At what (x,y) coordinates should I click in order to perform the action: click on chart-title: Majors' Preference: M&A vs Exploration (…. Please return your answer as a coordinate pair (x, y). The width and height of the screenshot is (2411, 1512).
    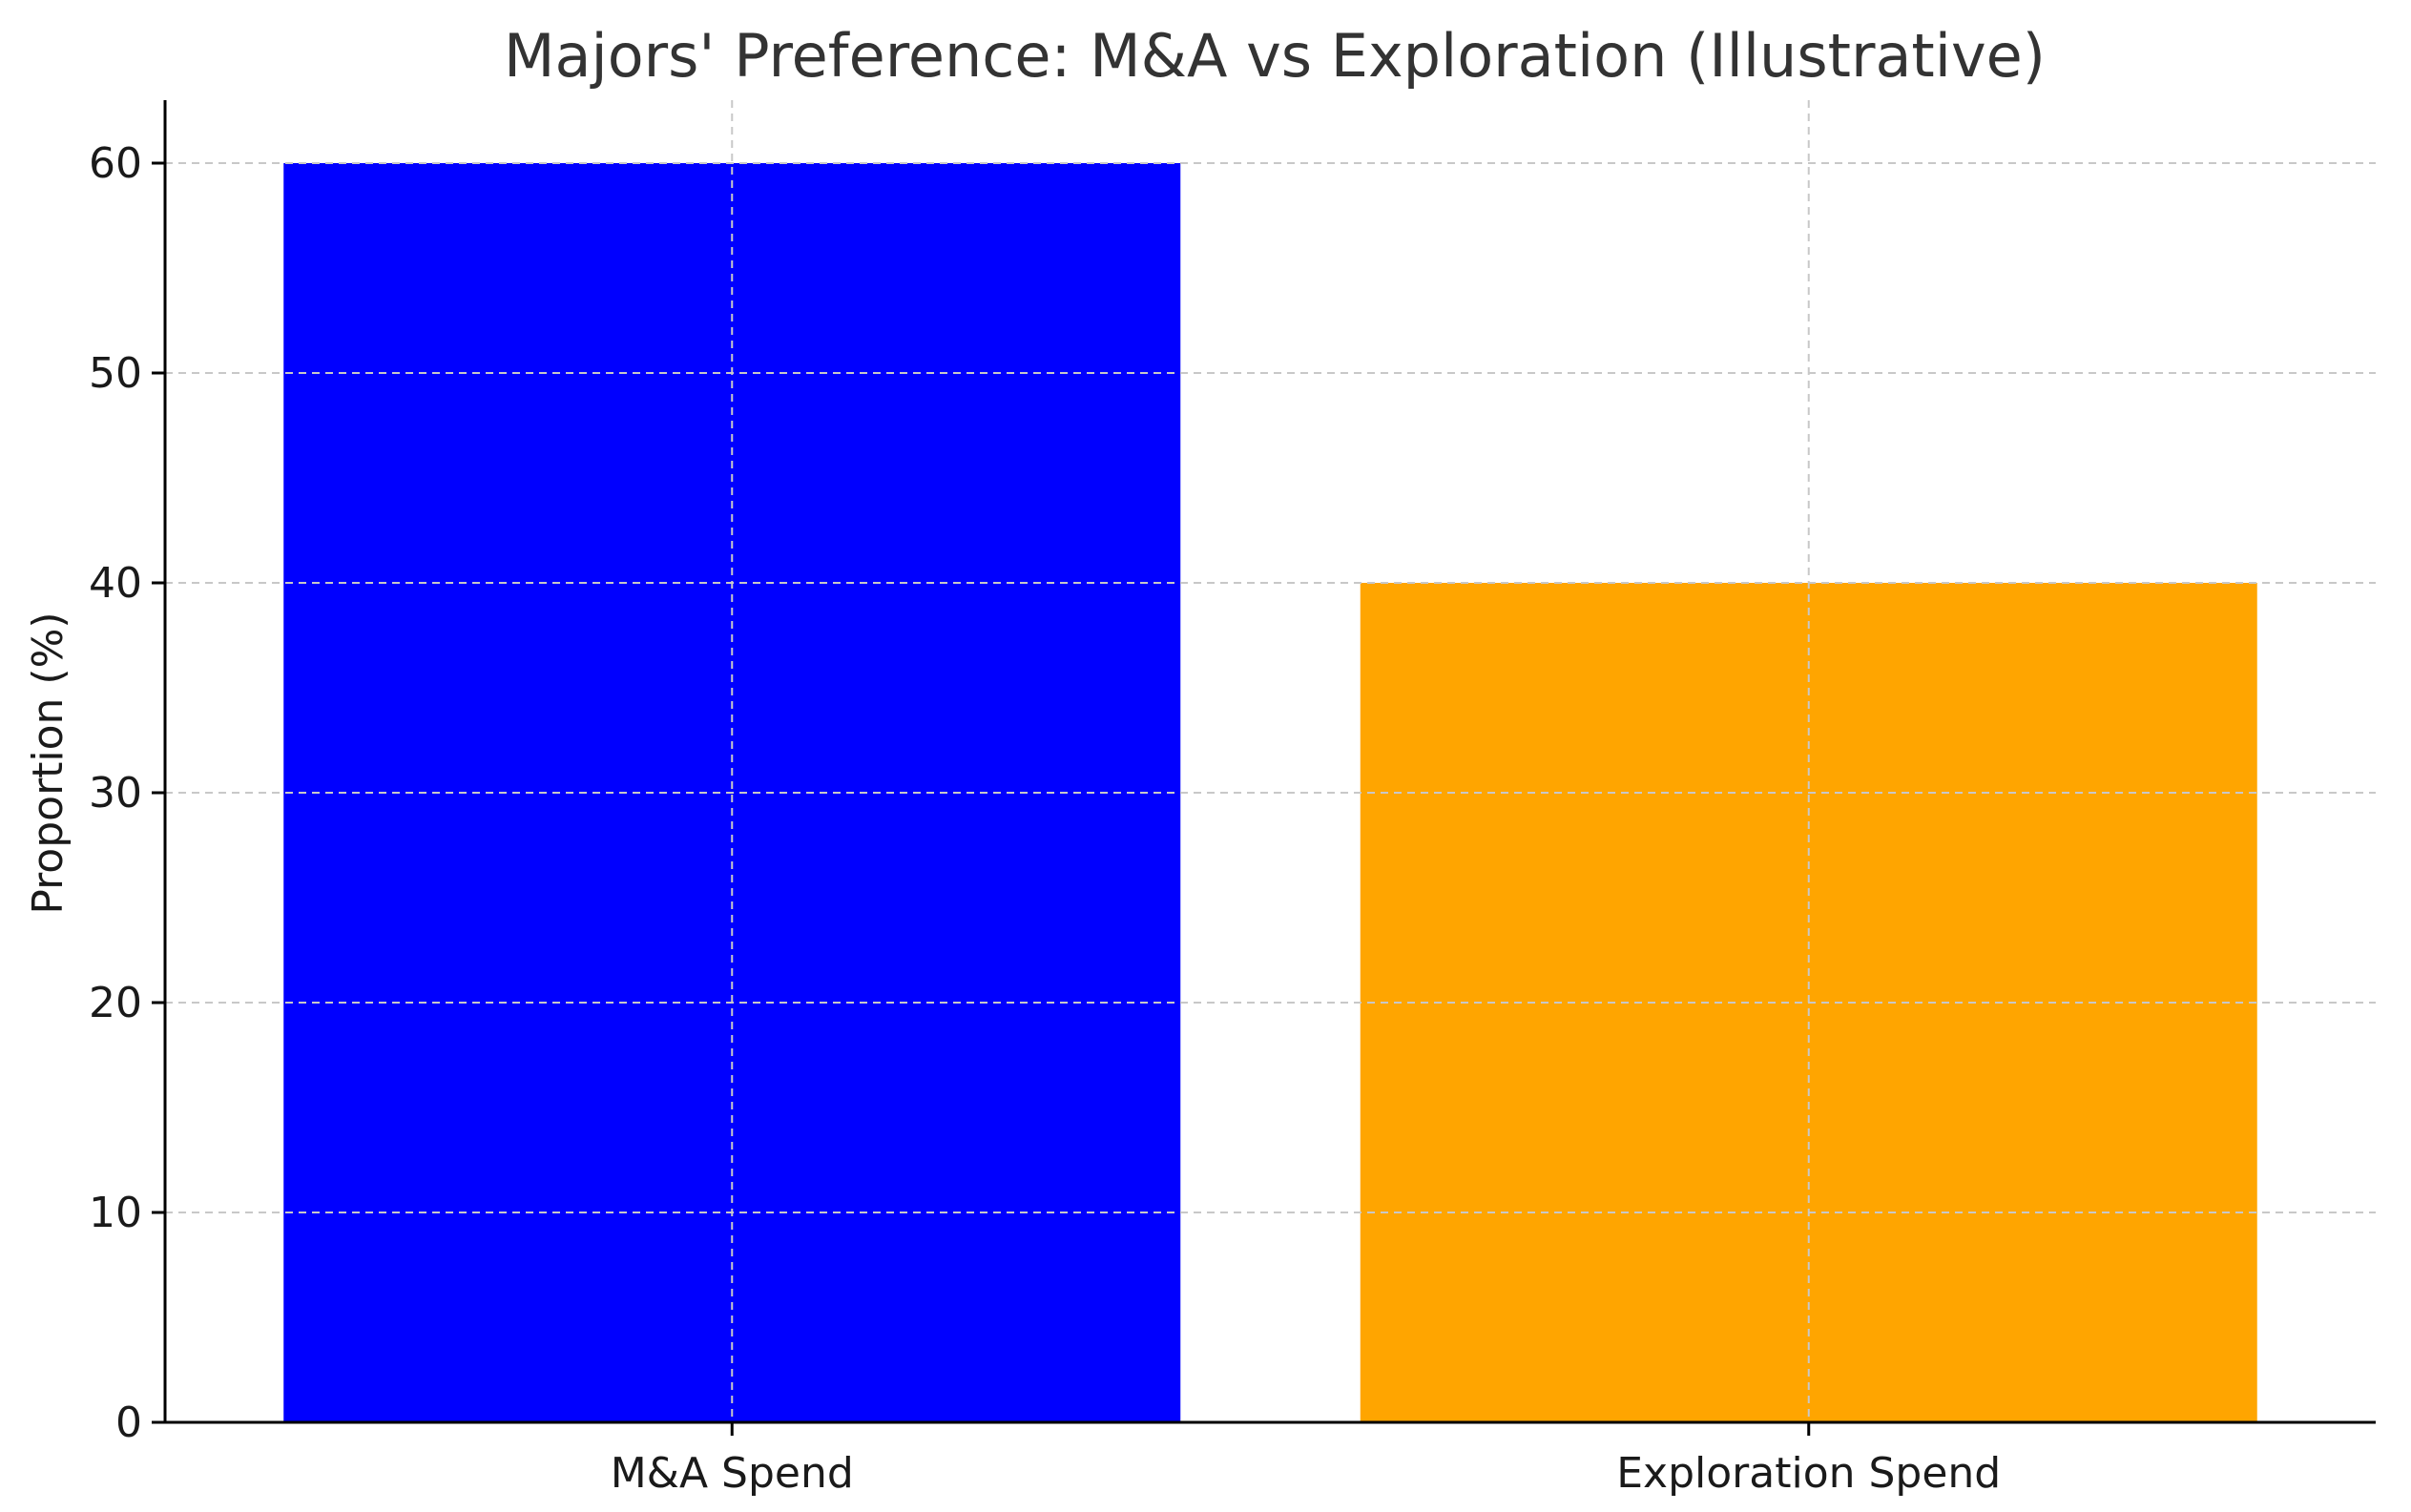
    Looking at the image, I should click on (1275, 56).